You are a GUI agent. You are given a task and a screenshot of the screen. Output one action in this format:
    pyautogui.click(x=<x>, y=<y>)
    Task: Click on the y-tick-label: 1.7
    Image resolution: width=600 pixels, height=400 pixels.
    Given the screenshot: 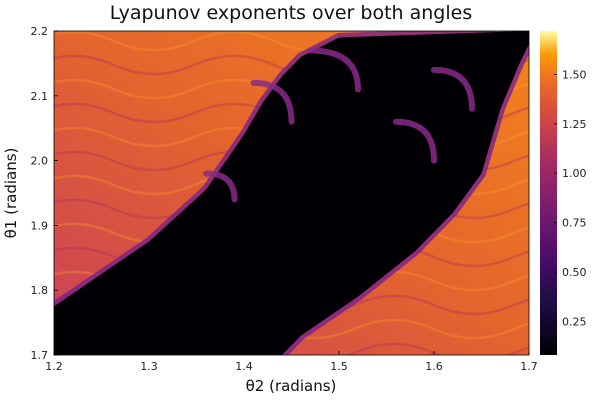 What is the action you would take?
    pyautogui.click(x=40, y=355)
    